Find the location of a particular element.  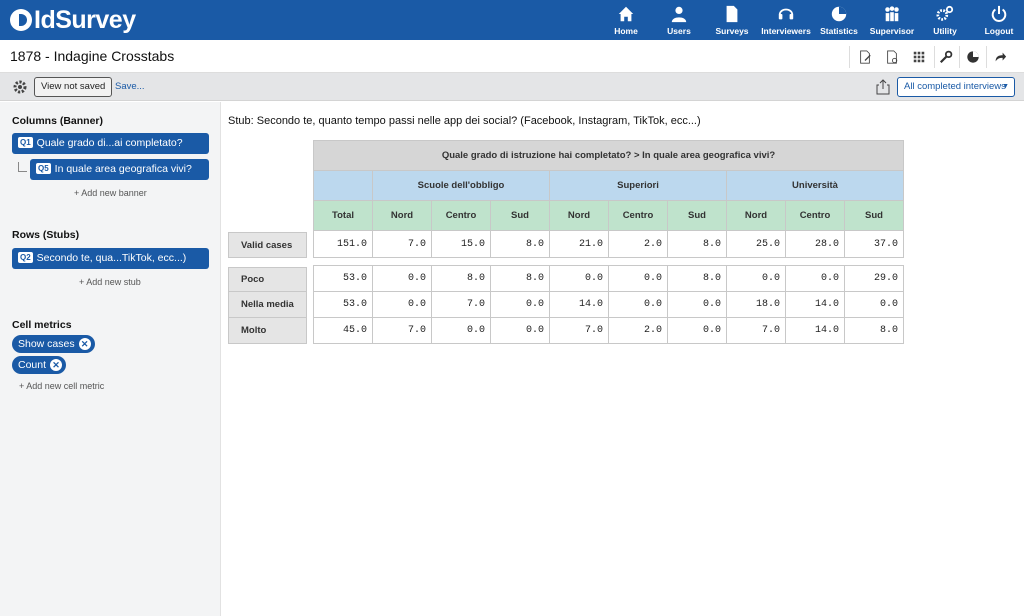

metric-label: Show cases is located at coordinates (46, 344).